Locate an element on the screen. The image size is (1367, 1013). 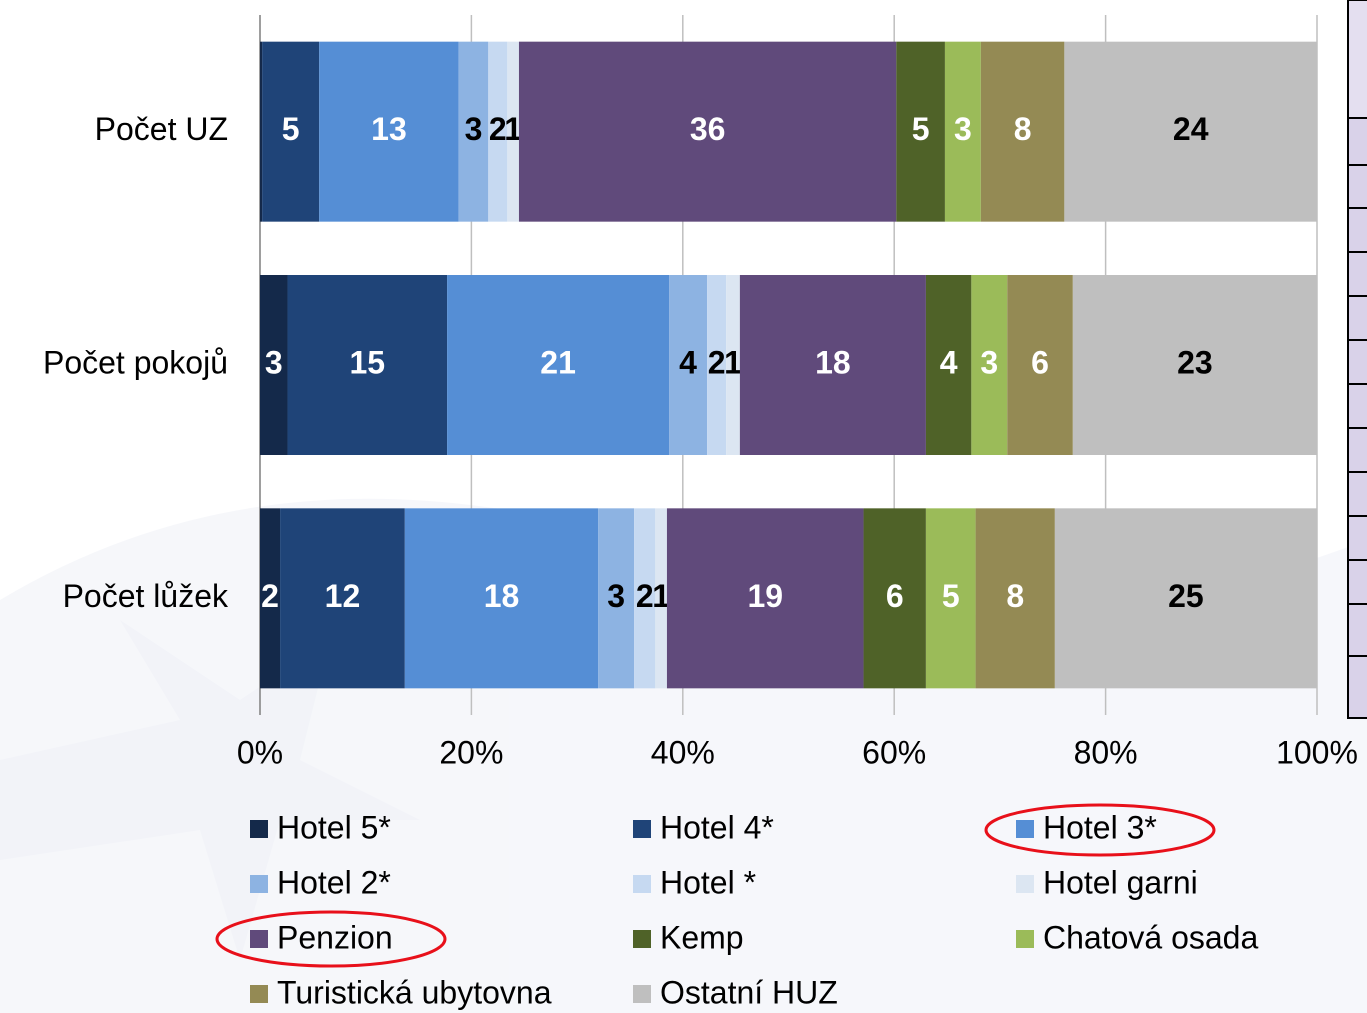
legend-label: Chatová osada is located at coordinates (1150, 937).